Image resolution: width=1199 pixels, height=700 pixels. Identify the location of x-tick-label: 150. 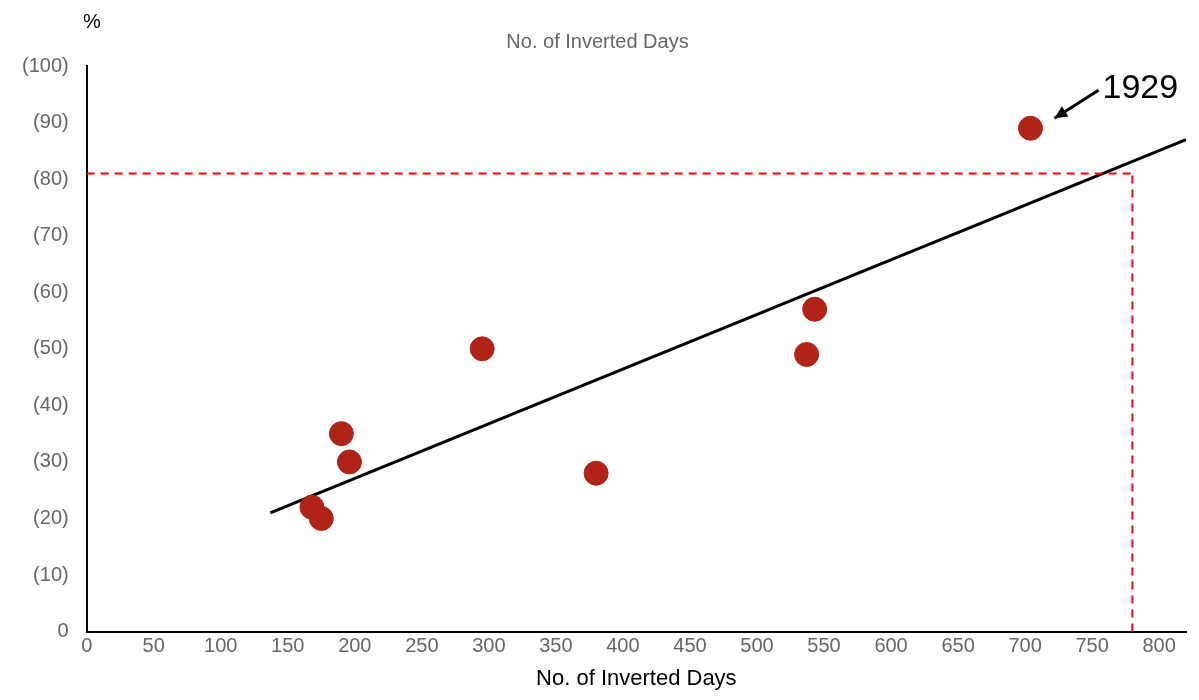
(288, 645).